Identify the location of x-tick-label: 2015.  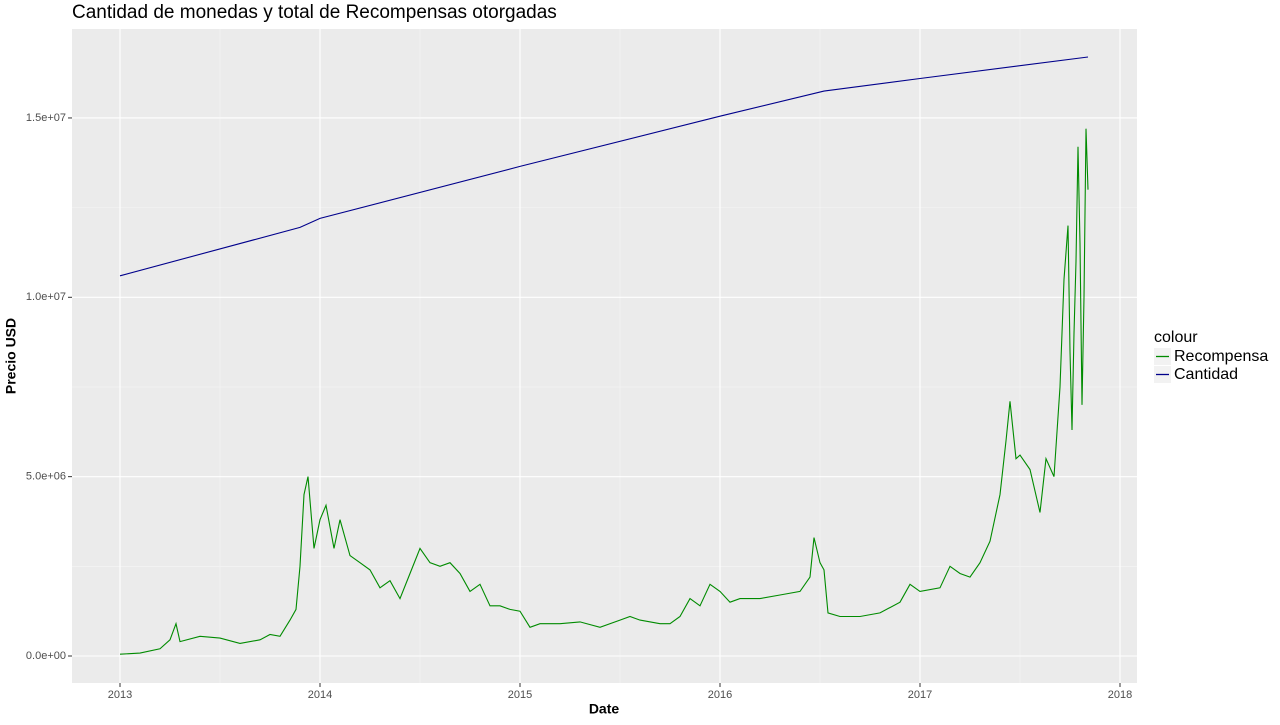
(520, 695).